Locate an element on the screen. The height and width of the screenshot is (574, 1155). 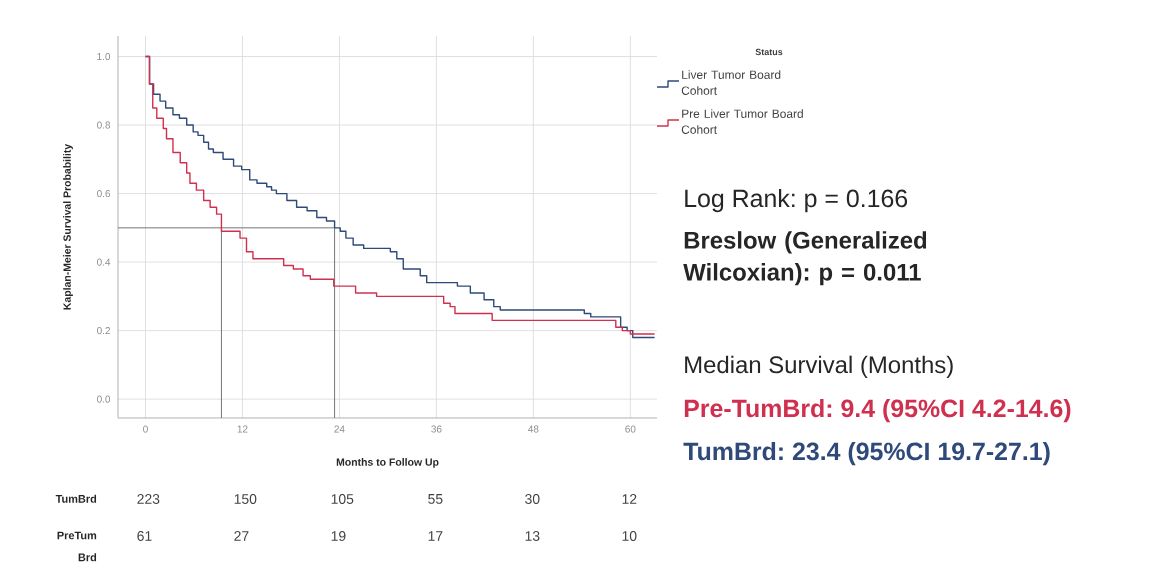
y-tick-label: 1.0 is located at coordinates (104, 57).